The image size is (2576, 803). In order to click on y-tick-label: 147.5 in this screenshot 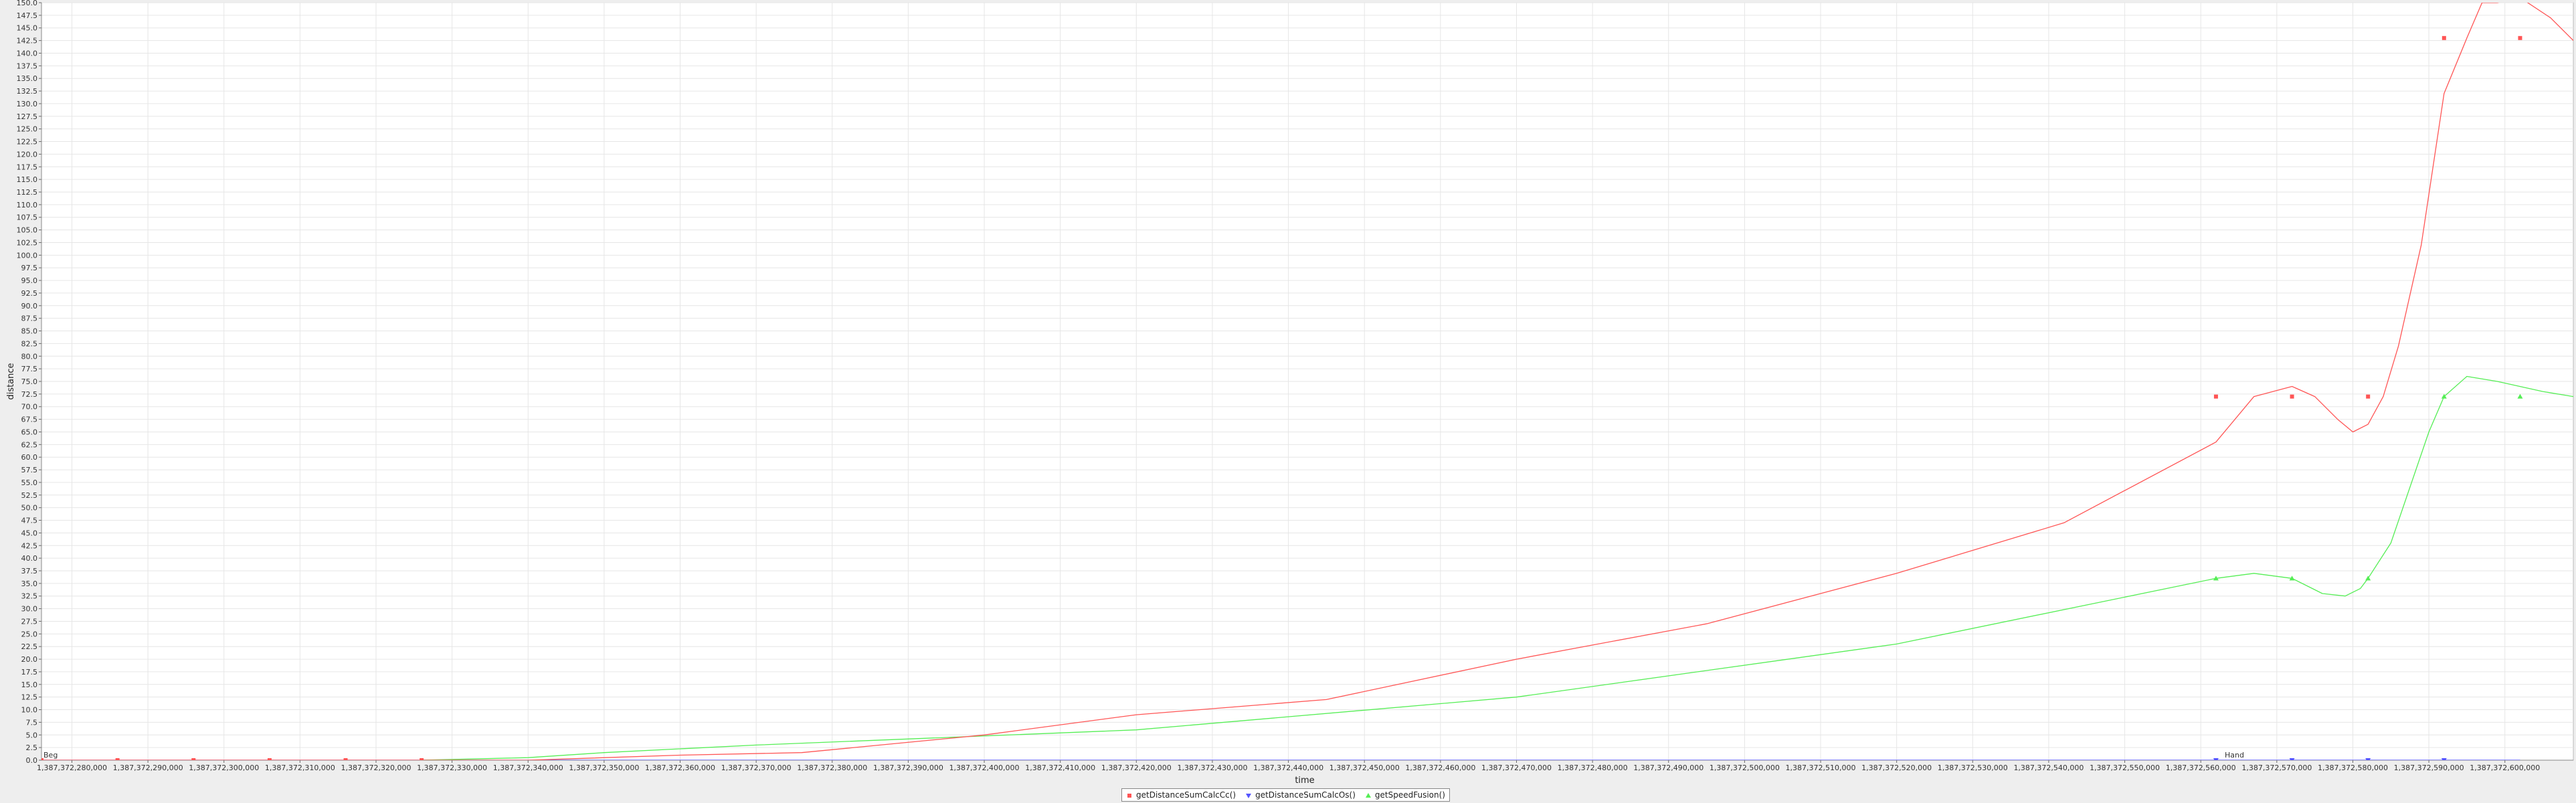, I will do `click(28, 15)`.